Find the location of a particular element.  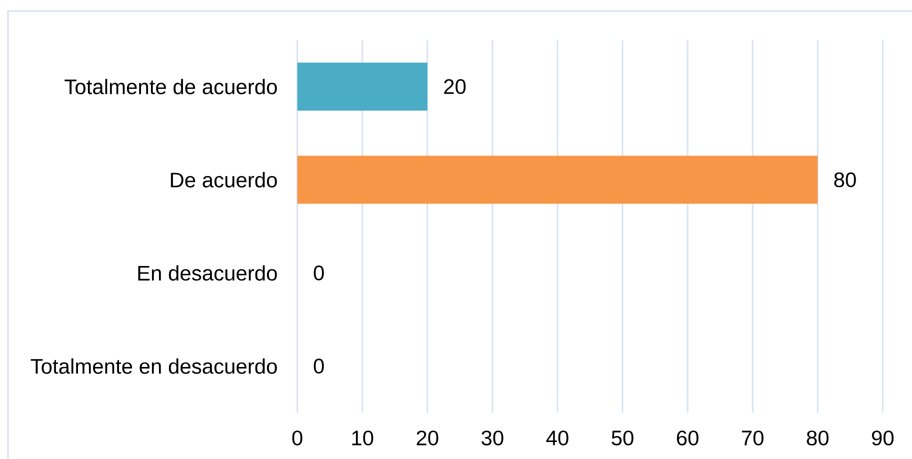

x-tick-label: 10 is located at coordinates (363, 438).